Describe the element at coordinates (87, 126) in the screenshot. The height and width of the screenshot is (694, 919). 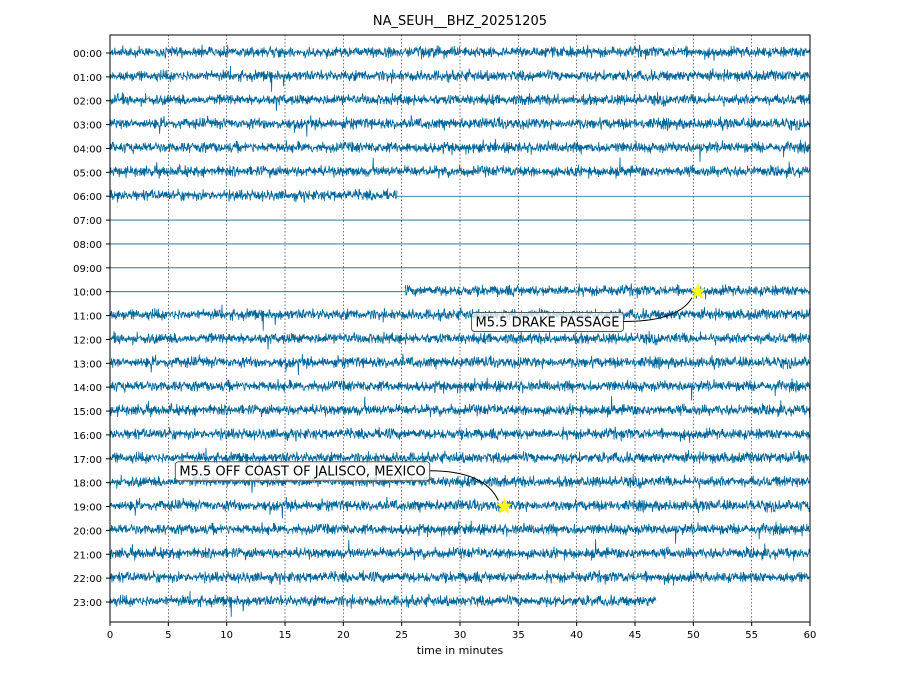
I see `y-tick-label: 03:00` at that location.